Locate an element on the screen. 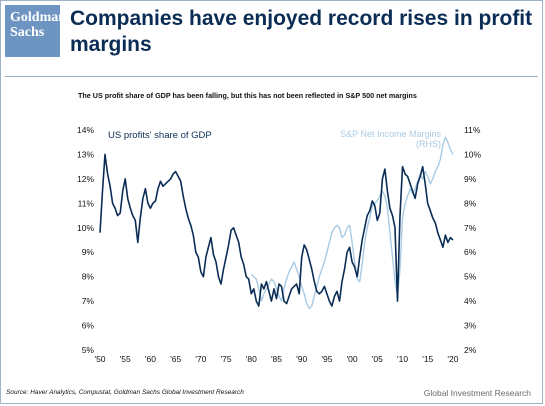 The width and height of the screenshot is (545, 406). y-right-tick-label: 10% is located at coordinates (472, 154).